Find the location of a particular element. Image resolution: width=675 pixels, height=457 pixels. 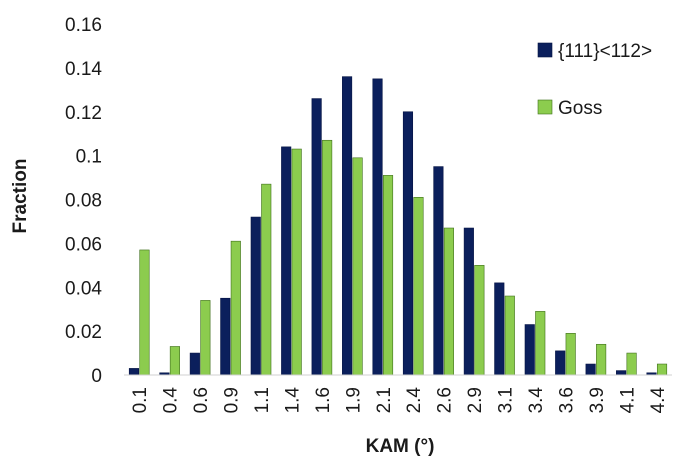

bar-goss-0.6 is located at coordinates (205, 338).